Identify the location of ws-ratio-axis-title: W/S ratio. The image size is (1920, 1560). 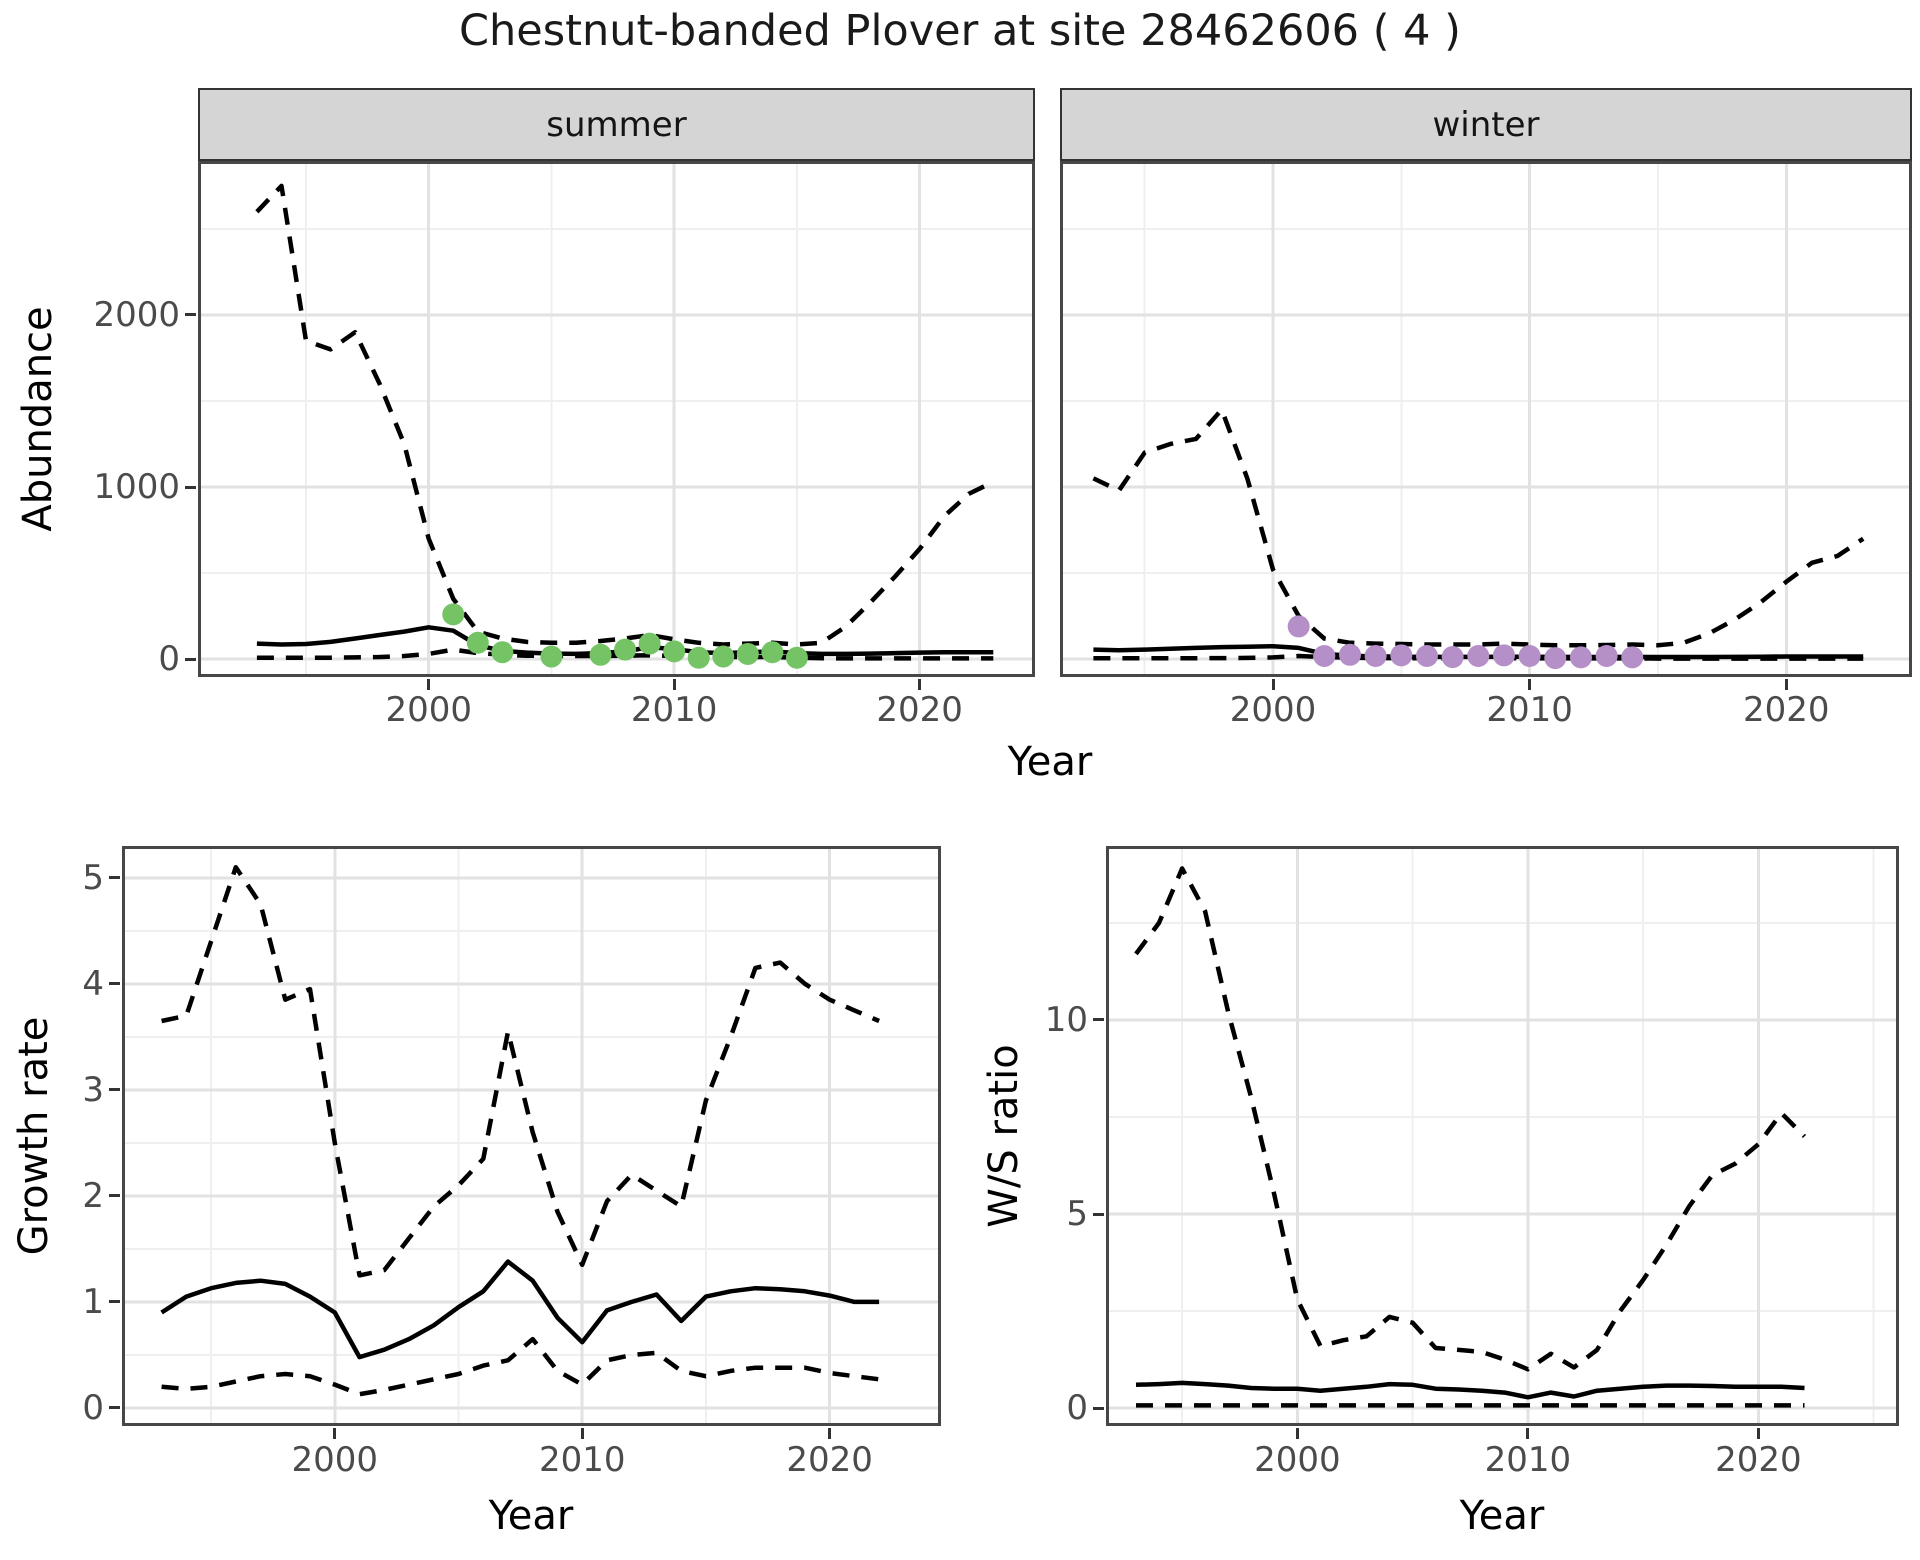
(1004, 1136).